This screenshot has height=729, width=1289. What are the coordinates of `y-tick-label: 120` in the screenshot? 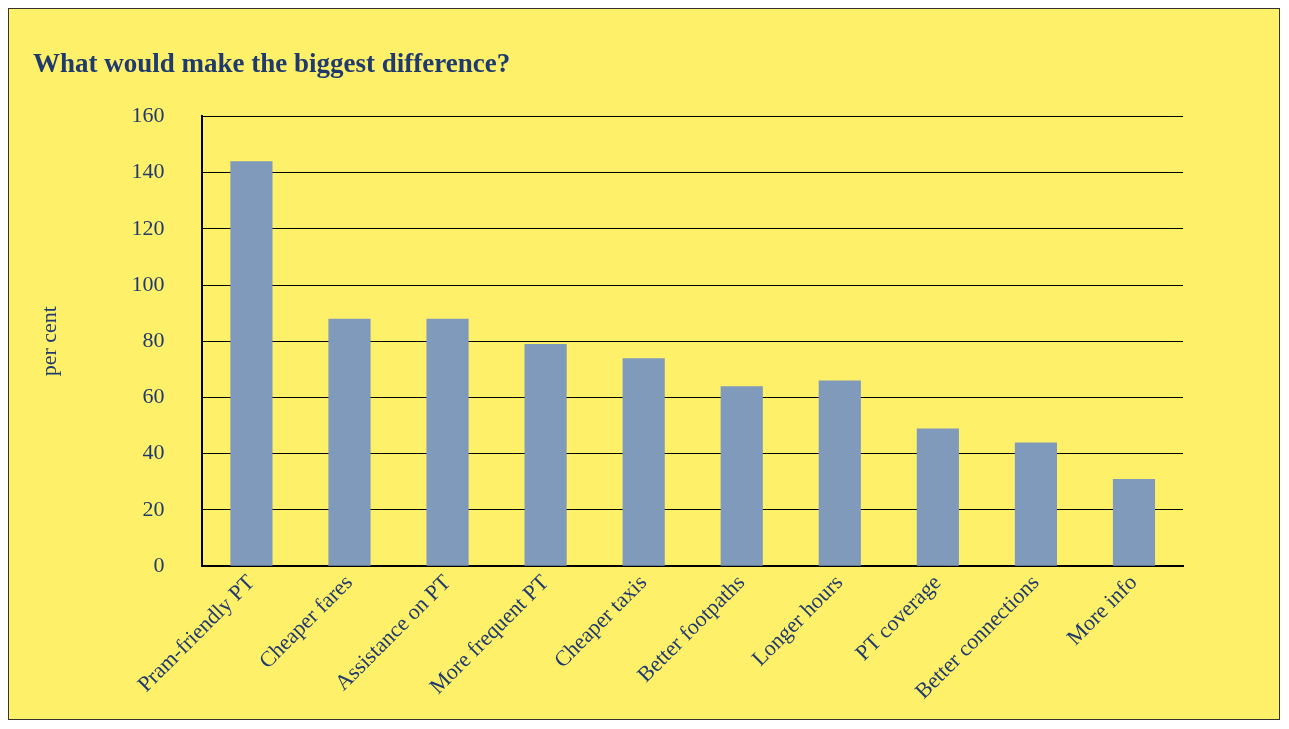 It's located at (148, 227).